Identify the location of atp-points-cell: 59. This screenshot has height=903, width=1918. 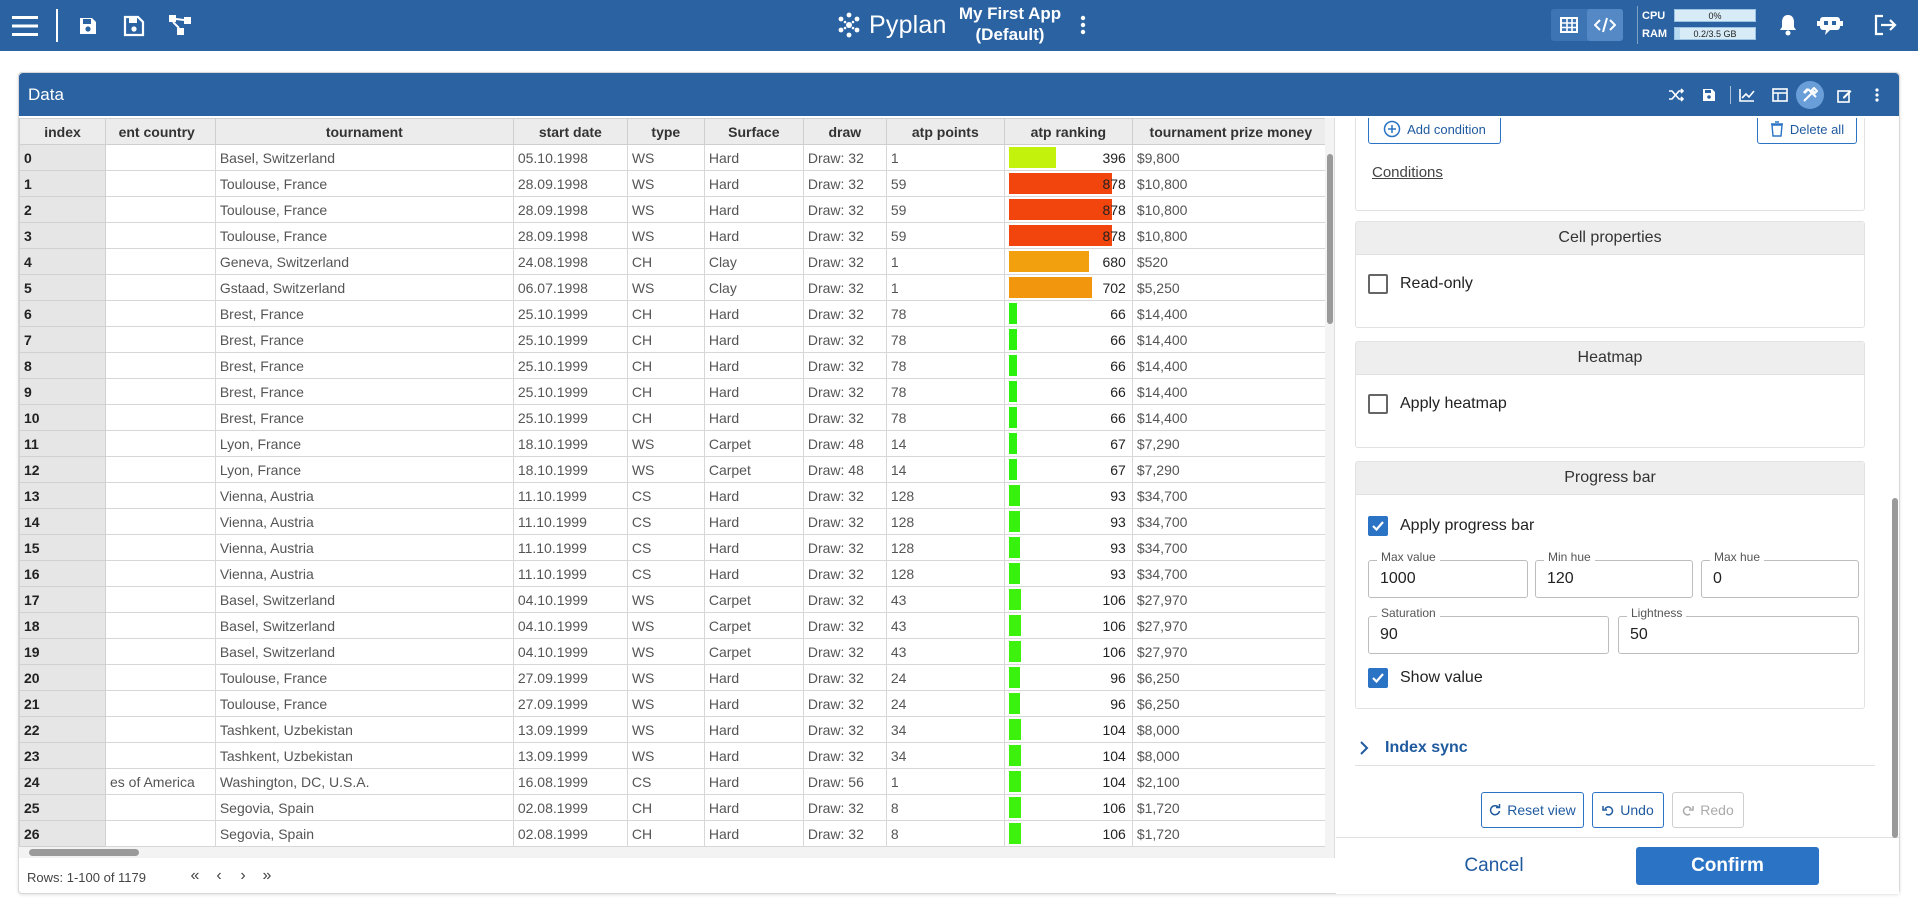
(945, 209).